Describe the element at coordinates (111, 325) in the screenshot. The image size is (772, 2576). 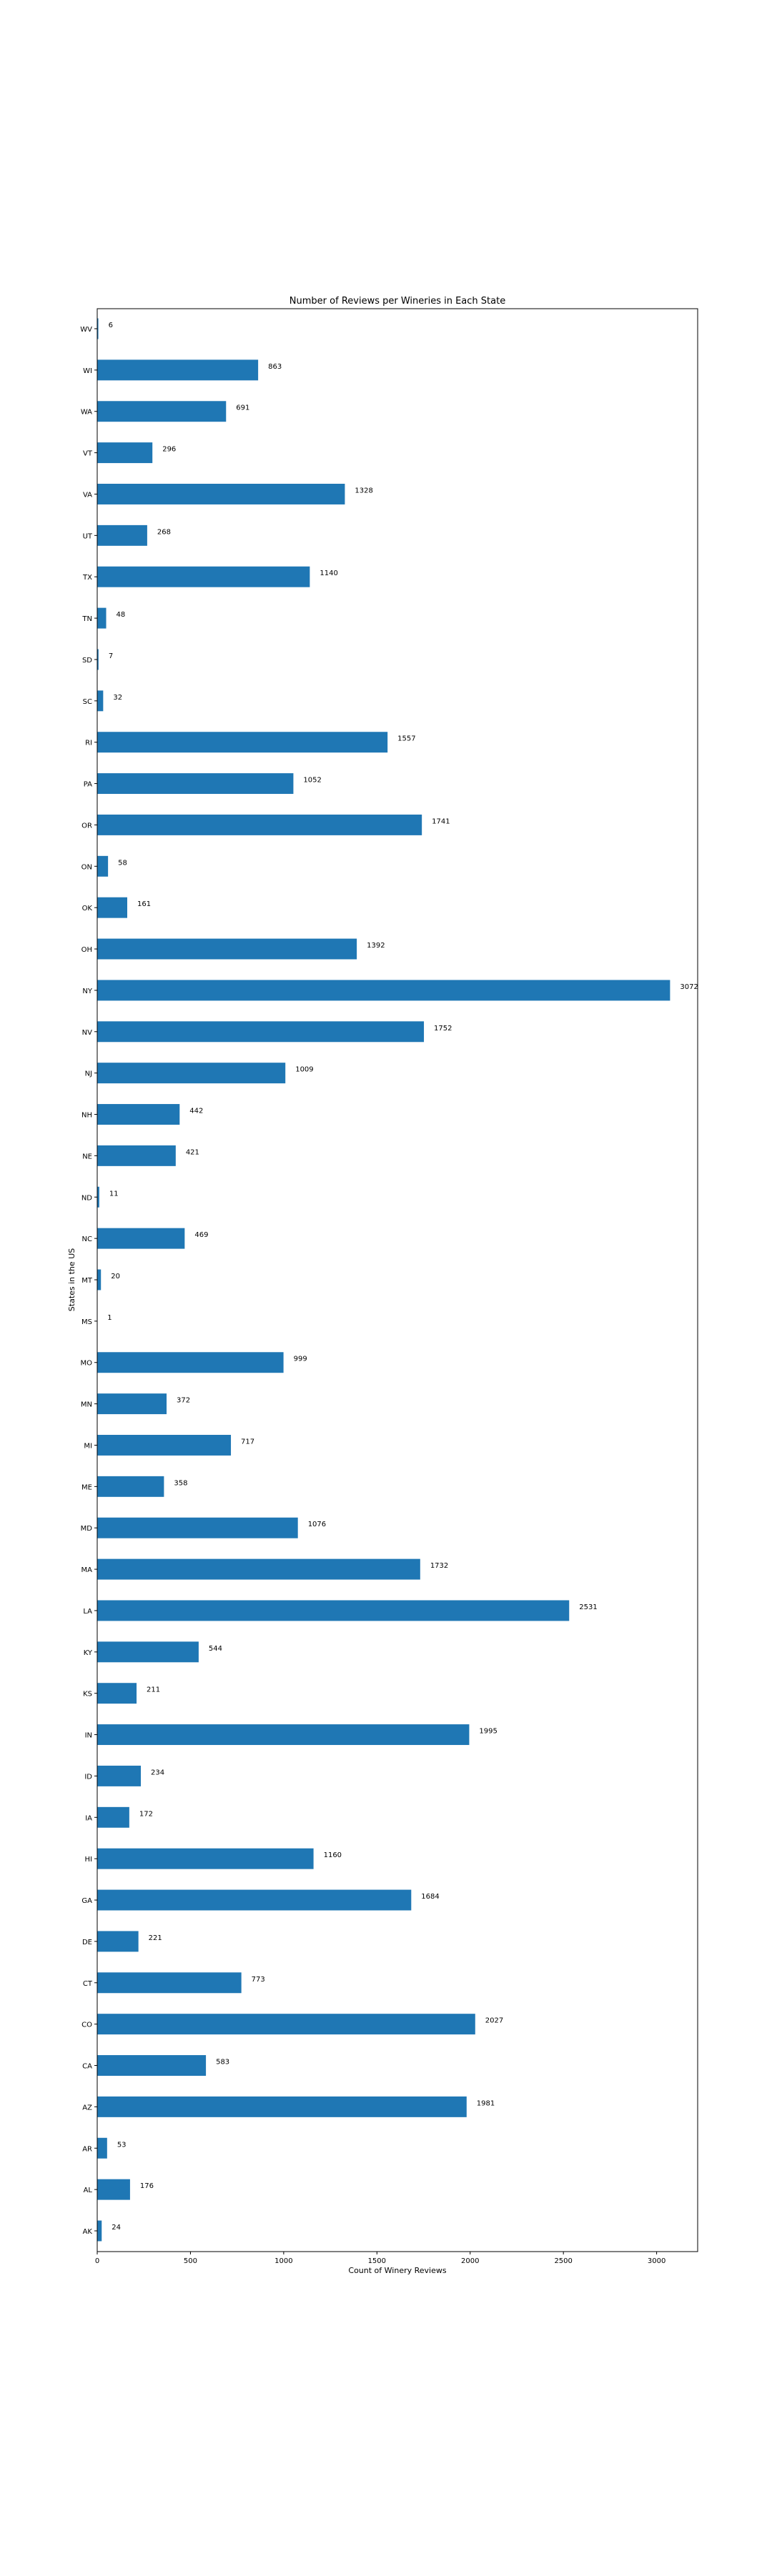
I see `data-label: 6` at that location.